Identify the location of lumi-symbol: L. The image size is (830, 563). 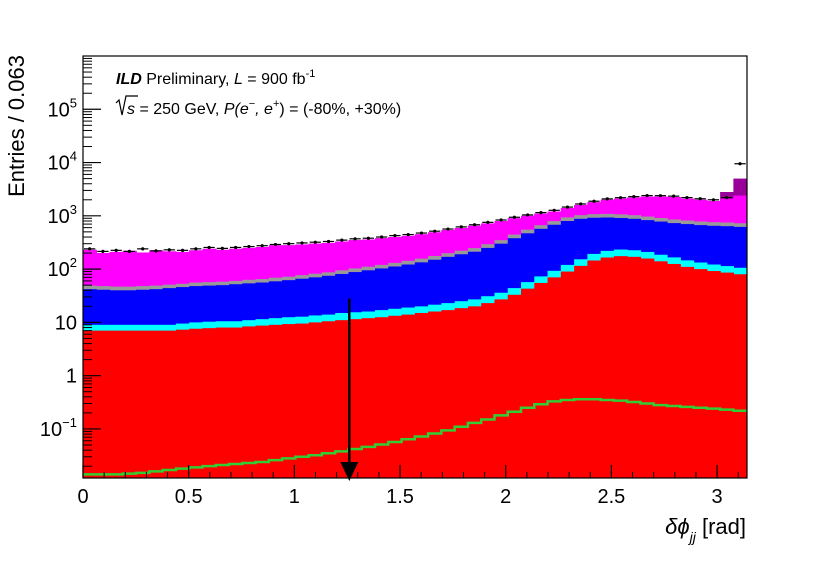
(238, 79).